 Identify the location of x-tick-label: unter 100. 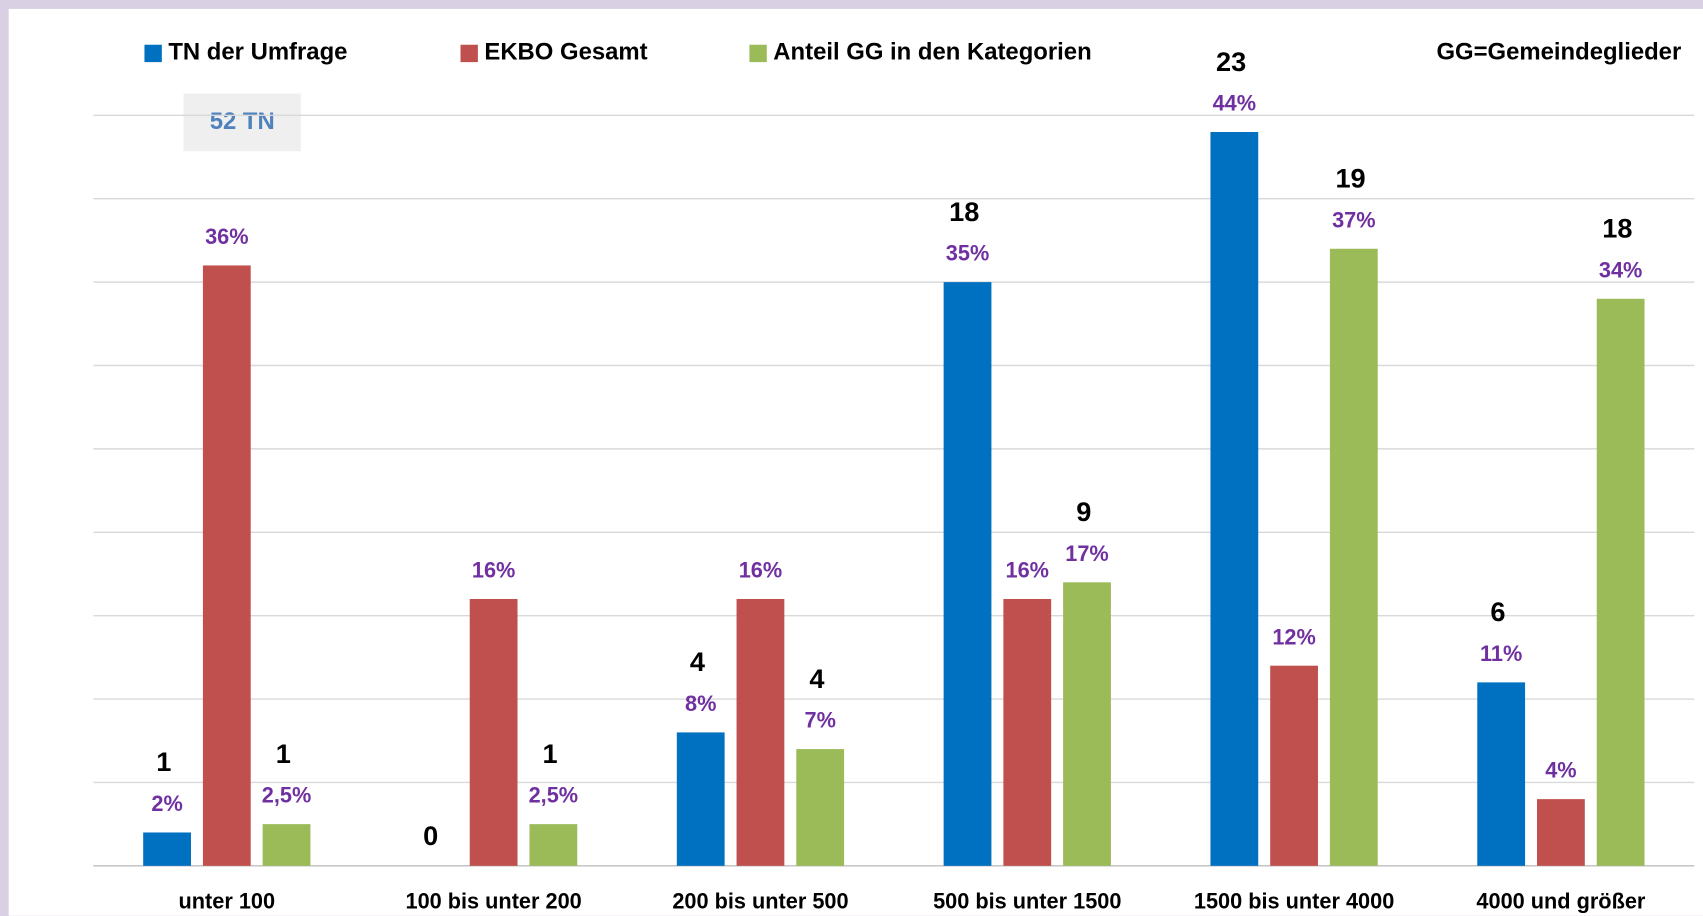
(227, 900).